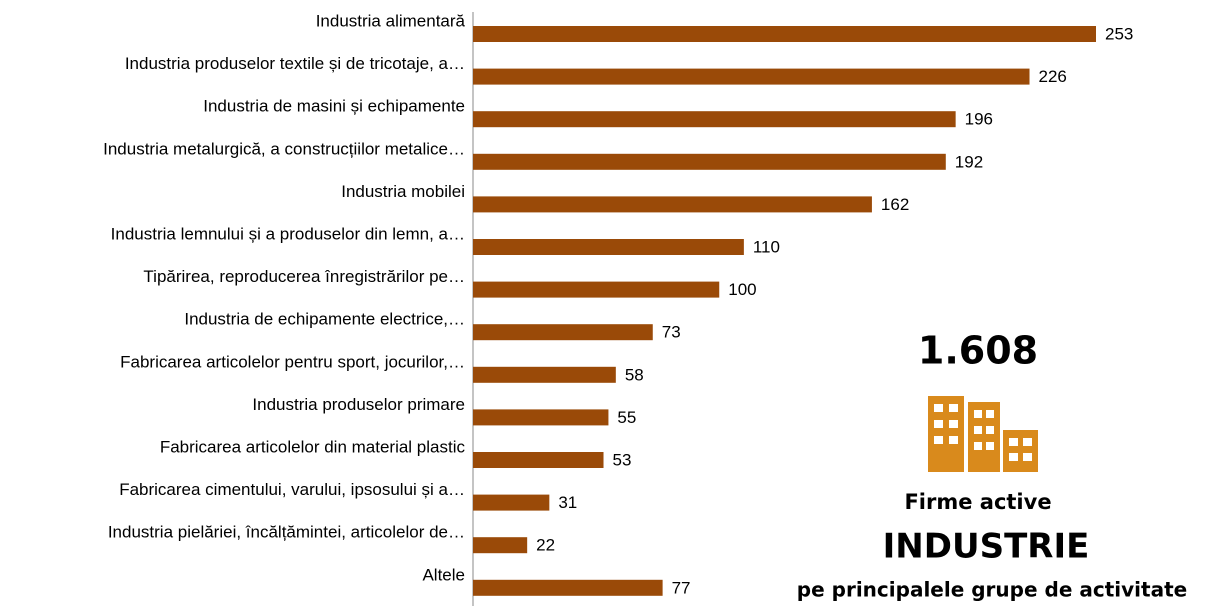  What do you see at coordinates (403, 191) in the screenshot?
I see `category-label: Industria mobilei` at bounding box center [403, 191].